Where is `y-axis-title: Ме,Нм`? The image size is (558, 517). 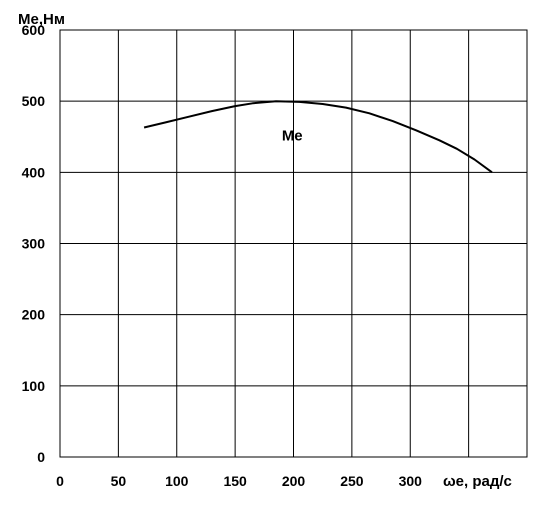 y-axis-title: Ме,Нм is located at coordinates (41, 19).